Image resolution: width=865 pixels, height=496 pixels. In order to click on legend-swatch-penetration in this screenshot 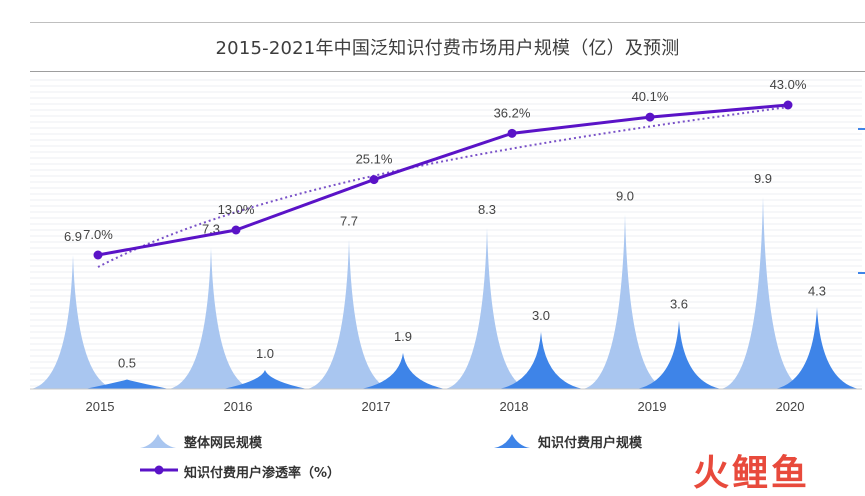, I will do `click(159, 470)`.